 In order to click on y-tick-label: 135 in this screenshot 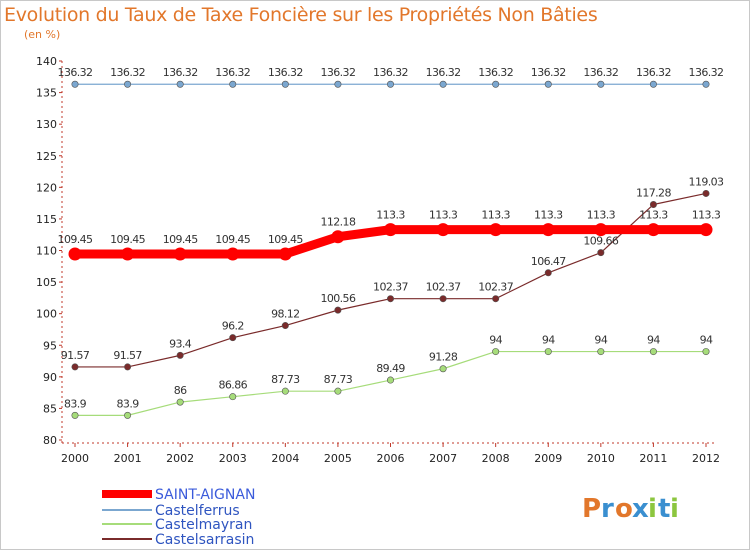, I will do `click(46, 93)`.